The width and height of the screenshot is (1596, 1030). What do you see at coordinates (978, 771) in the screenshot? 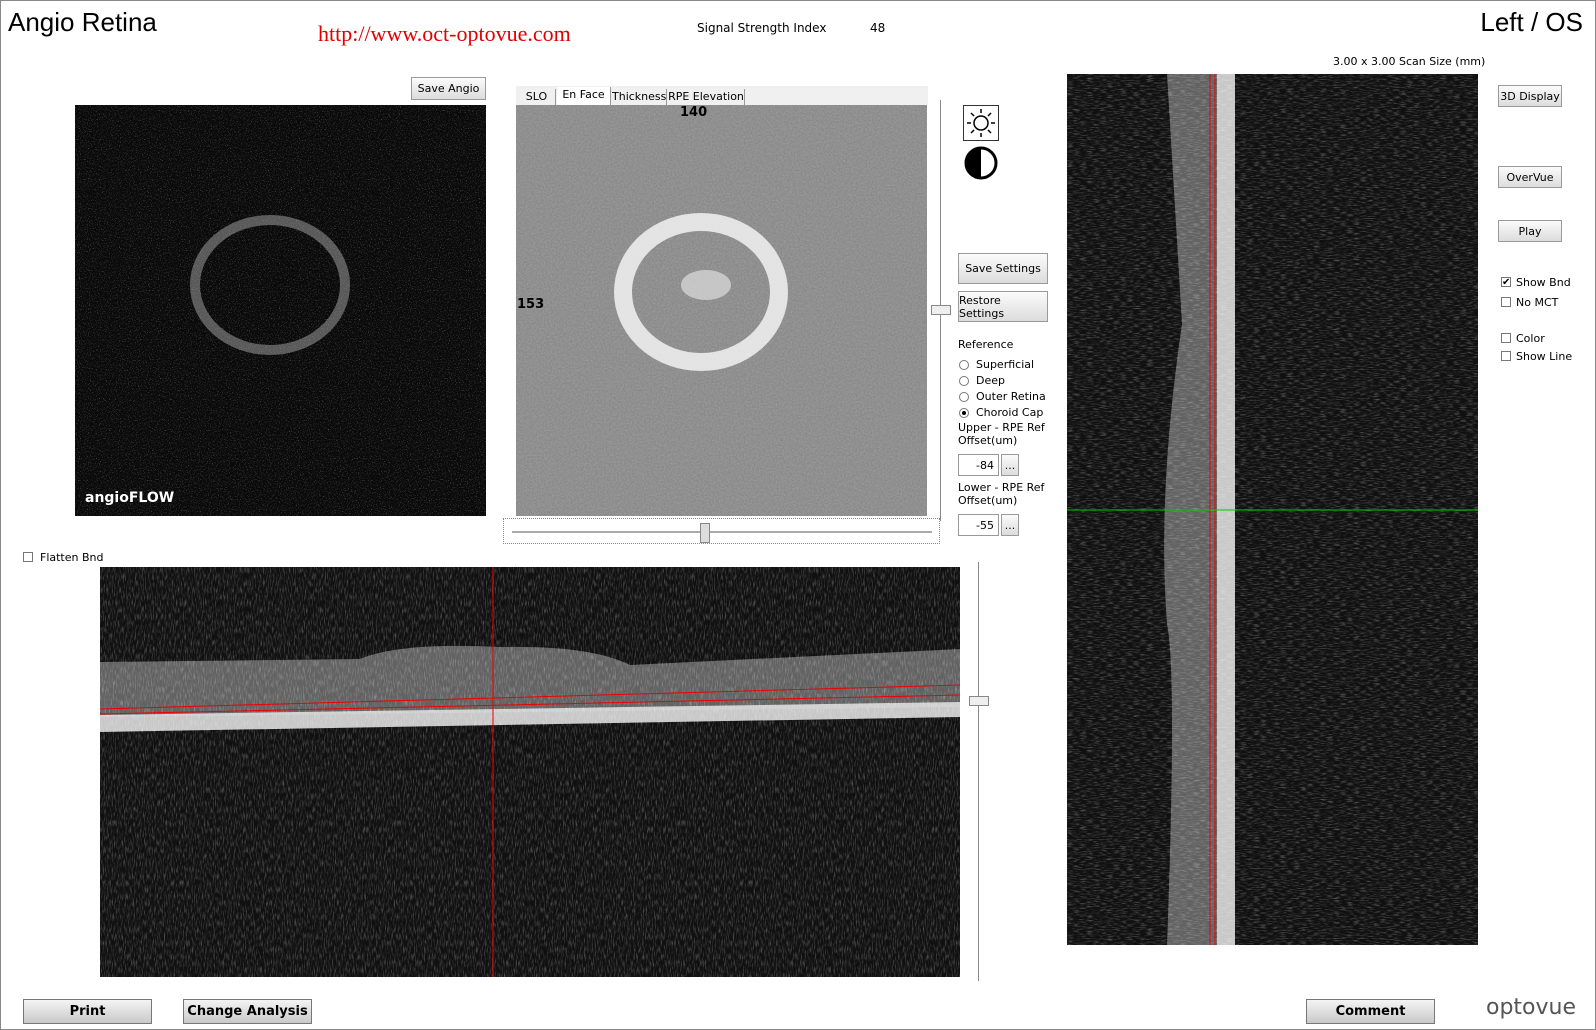
I see `bscan-slider` at bounding box center [978, 771].